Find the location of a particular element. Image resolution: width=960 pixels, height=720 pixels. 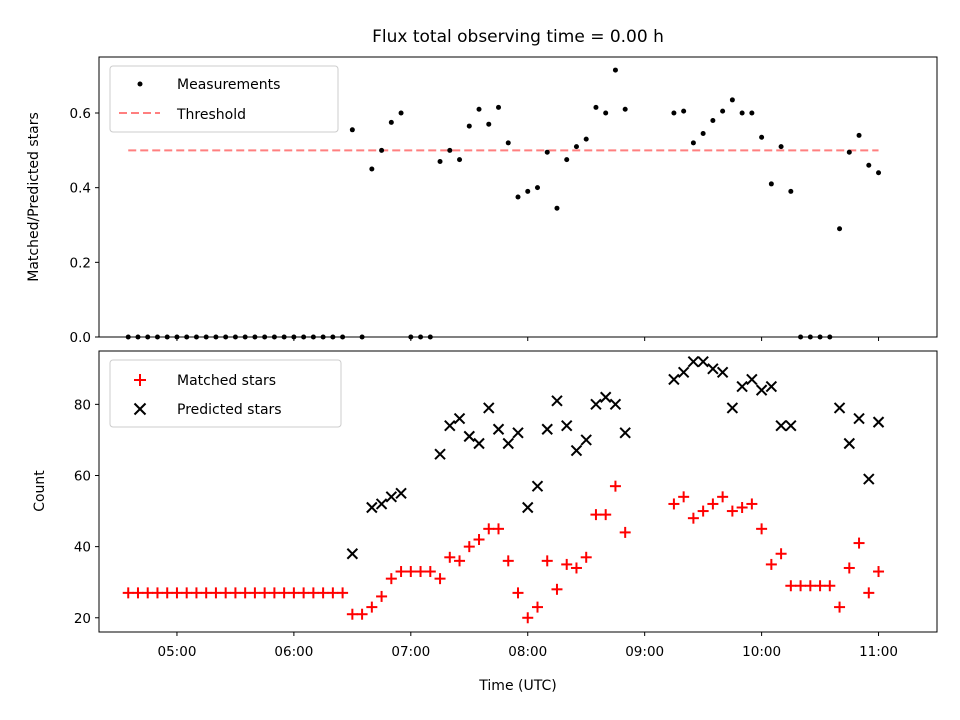

bottom-y-axis-ticks: 20 40 60 80 is located at coordinates (86, 512).